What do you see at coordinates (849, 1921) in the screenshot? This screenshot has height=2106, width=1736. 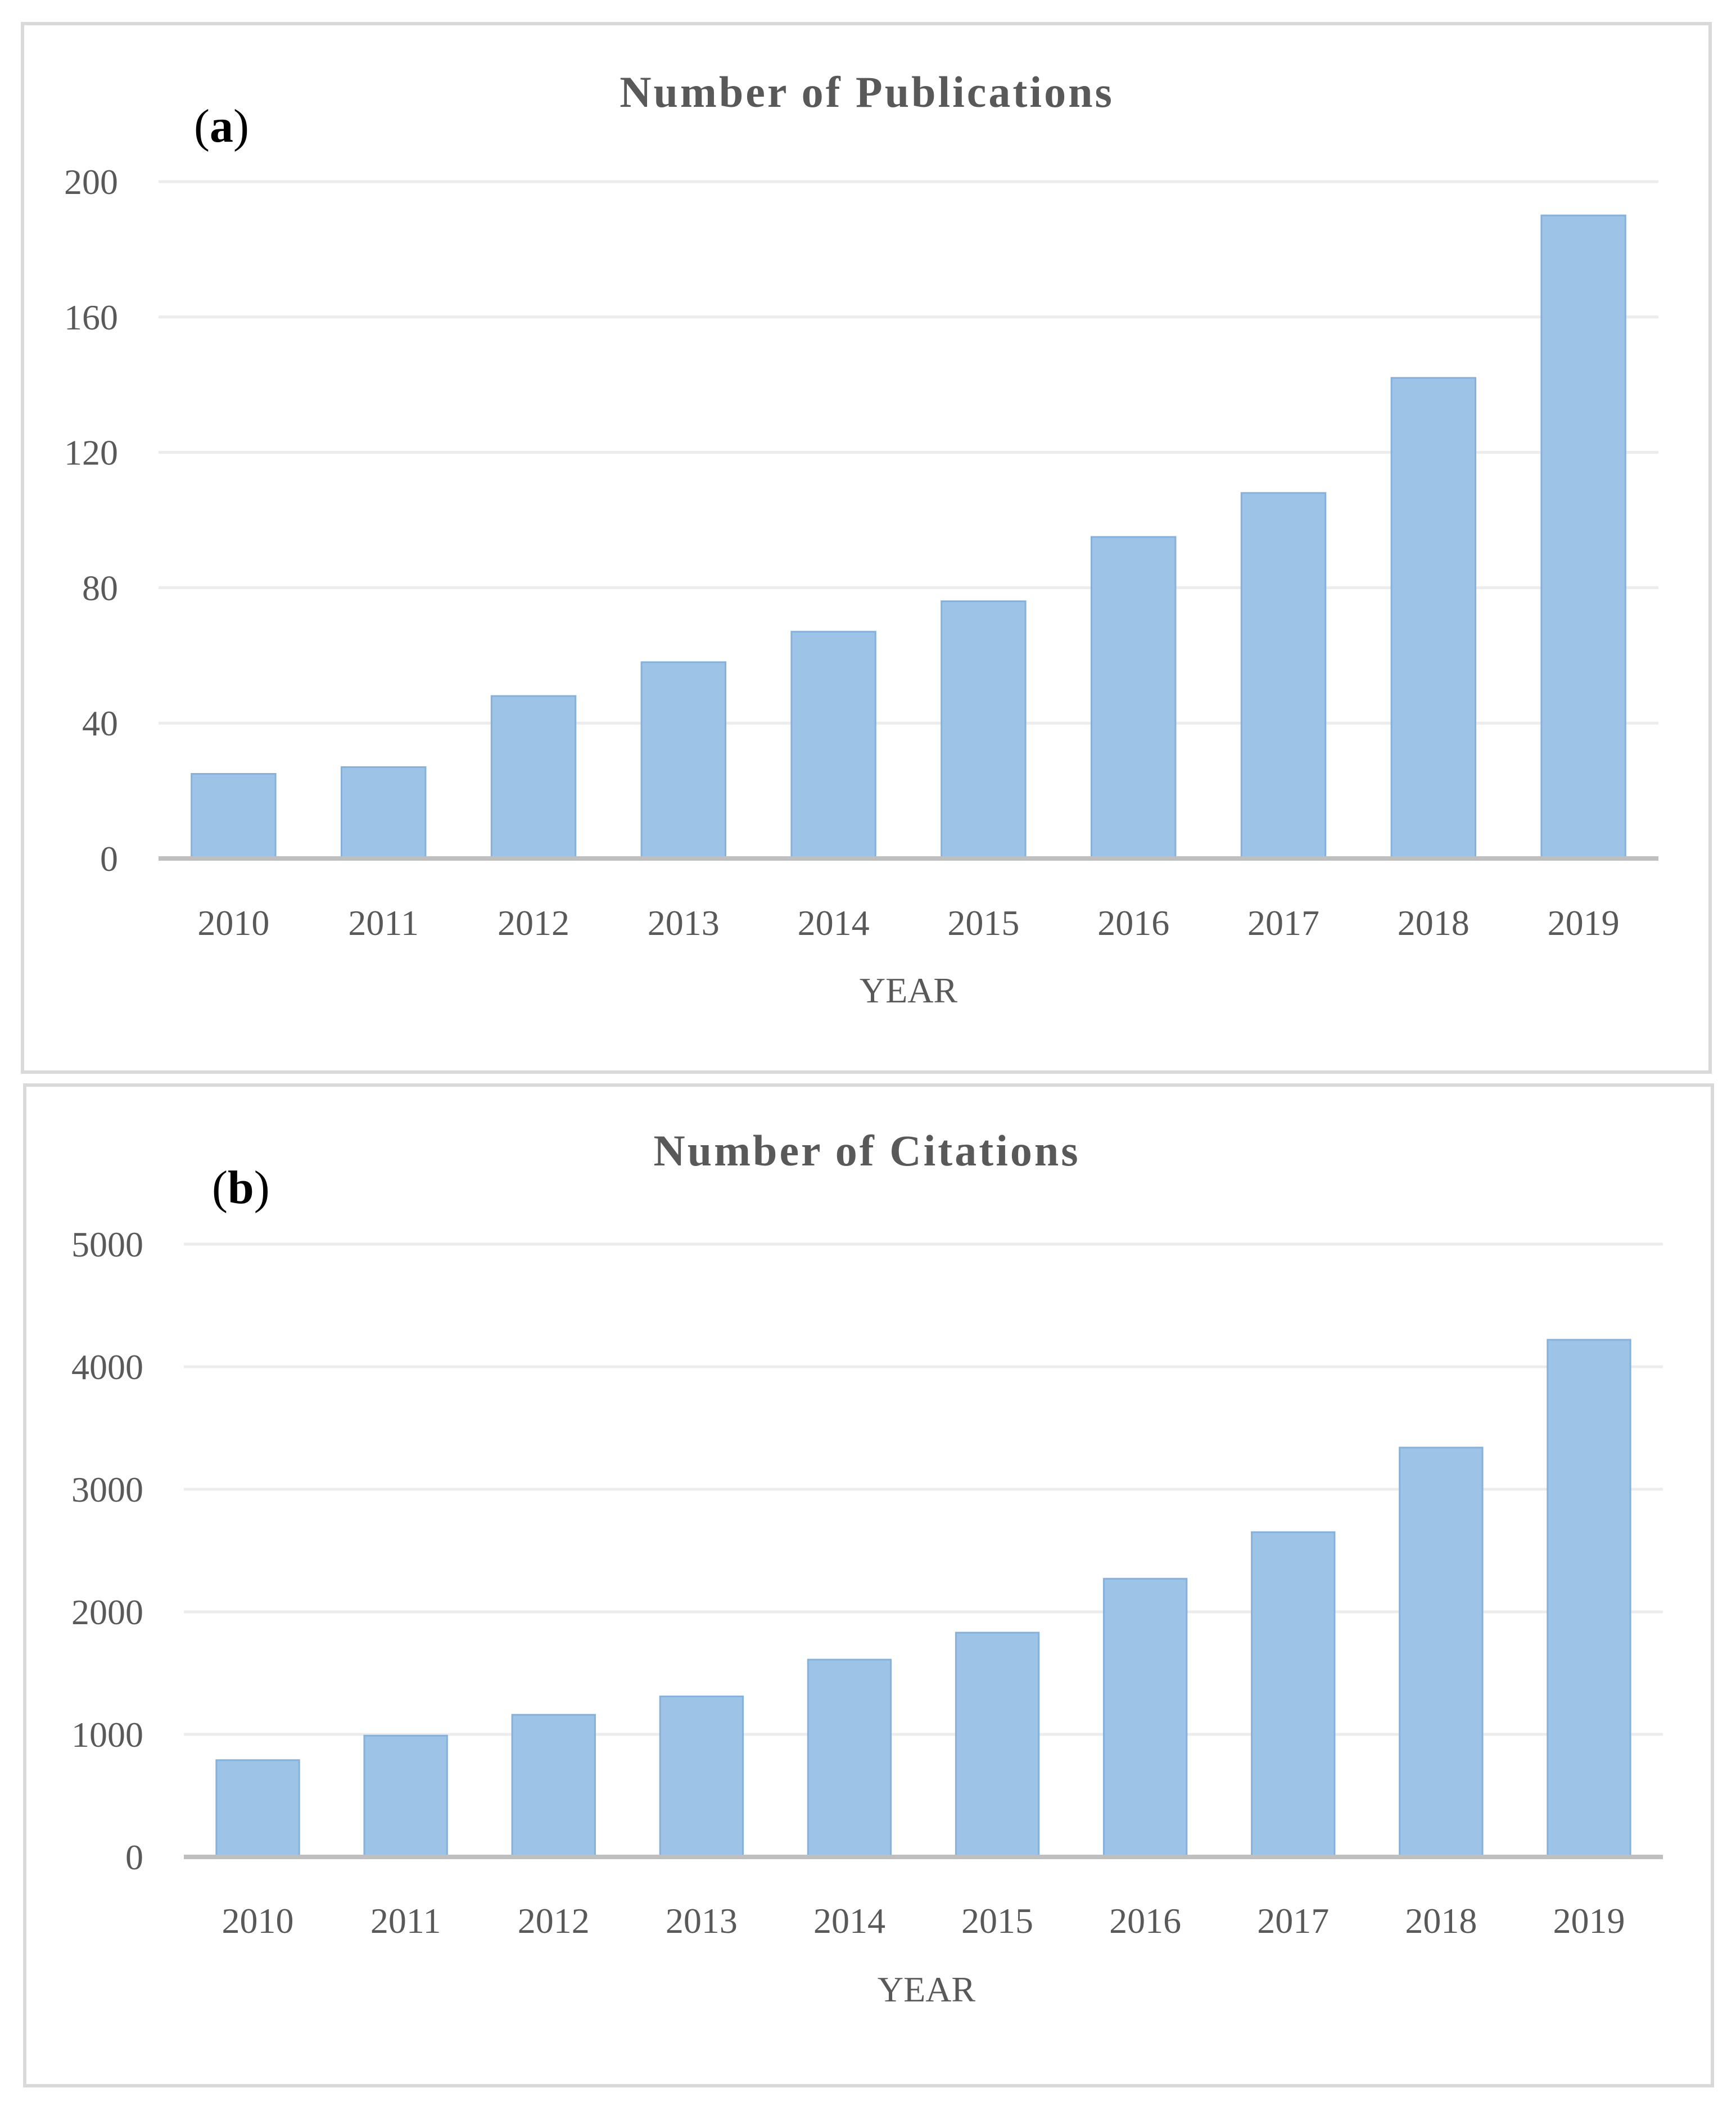 I see `citations-x-tick-label: 2014` at bounding box center [849, 1921].